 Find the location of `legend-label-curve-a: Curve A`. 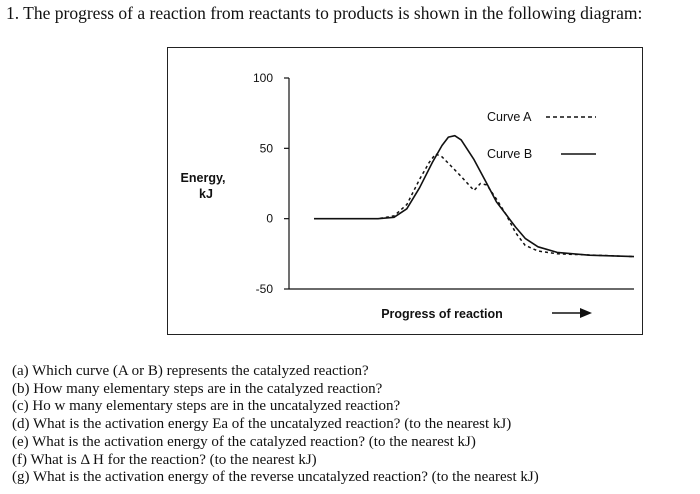

legend-label-curve-a: Curve A is located at coordinates (509, 117).